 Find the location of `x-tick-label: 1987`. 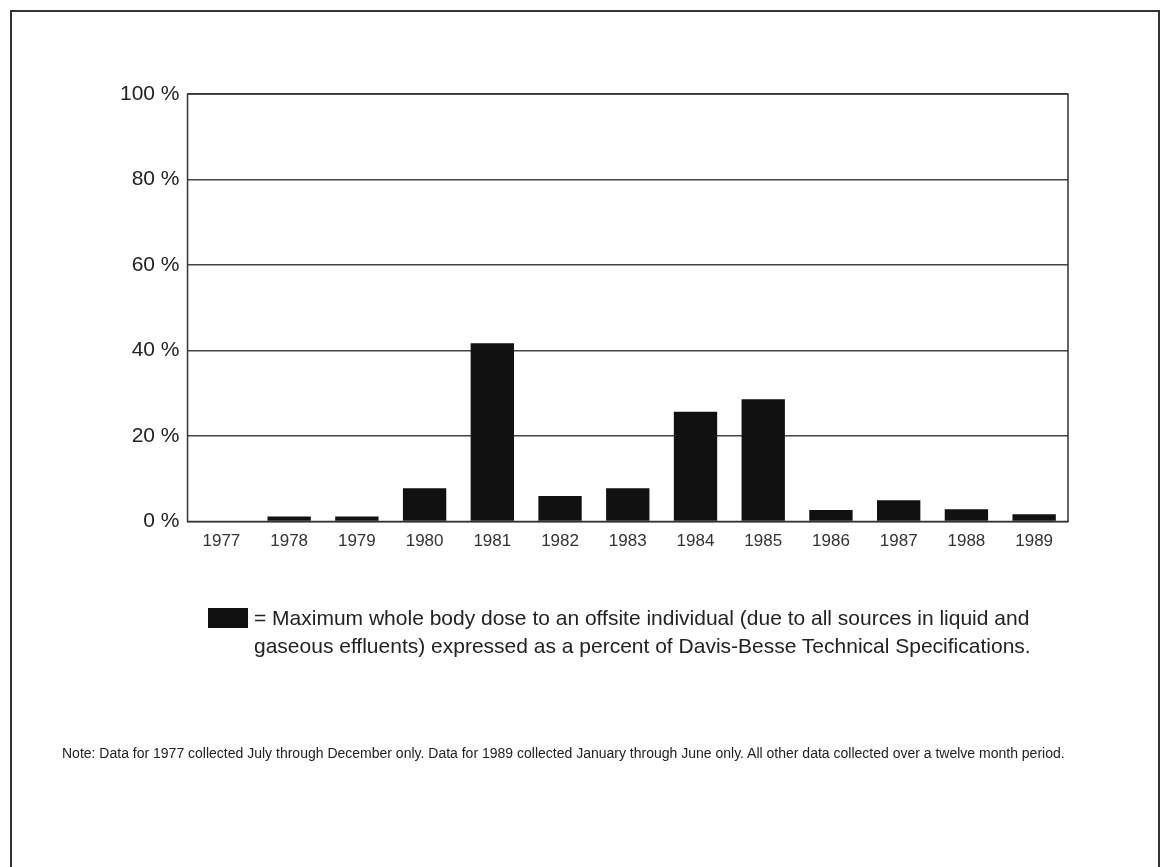

x-tick-label: 1987 is located at coordinates (898, 541).